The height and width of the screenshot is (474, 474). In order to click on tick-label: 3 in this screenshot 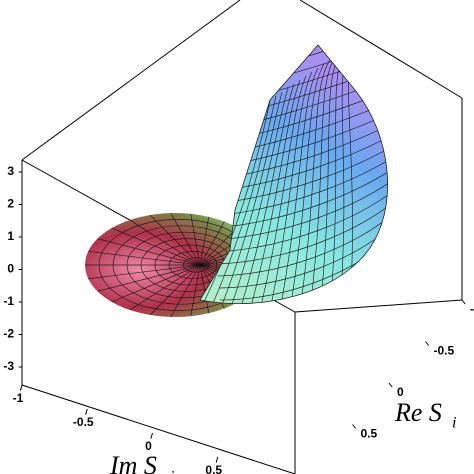, I will do `click(10, 171)`.